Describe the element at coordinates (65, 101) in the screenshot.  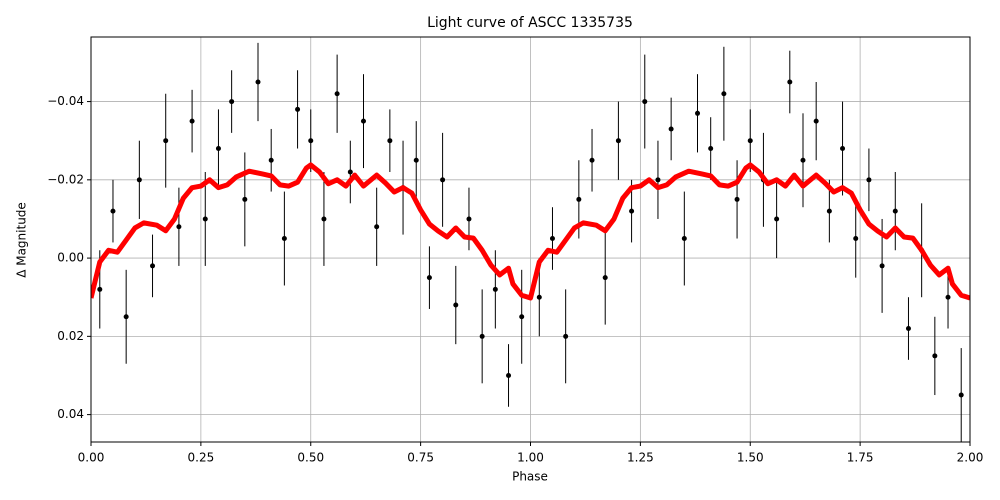
I see `y-tick-label: −0.04` at that location.